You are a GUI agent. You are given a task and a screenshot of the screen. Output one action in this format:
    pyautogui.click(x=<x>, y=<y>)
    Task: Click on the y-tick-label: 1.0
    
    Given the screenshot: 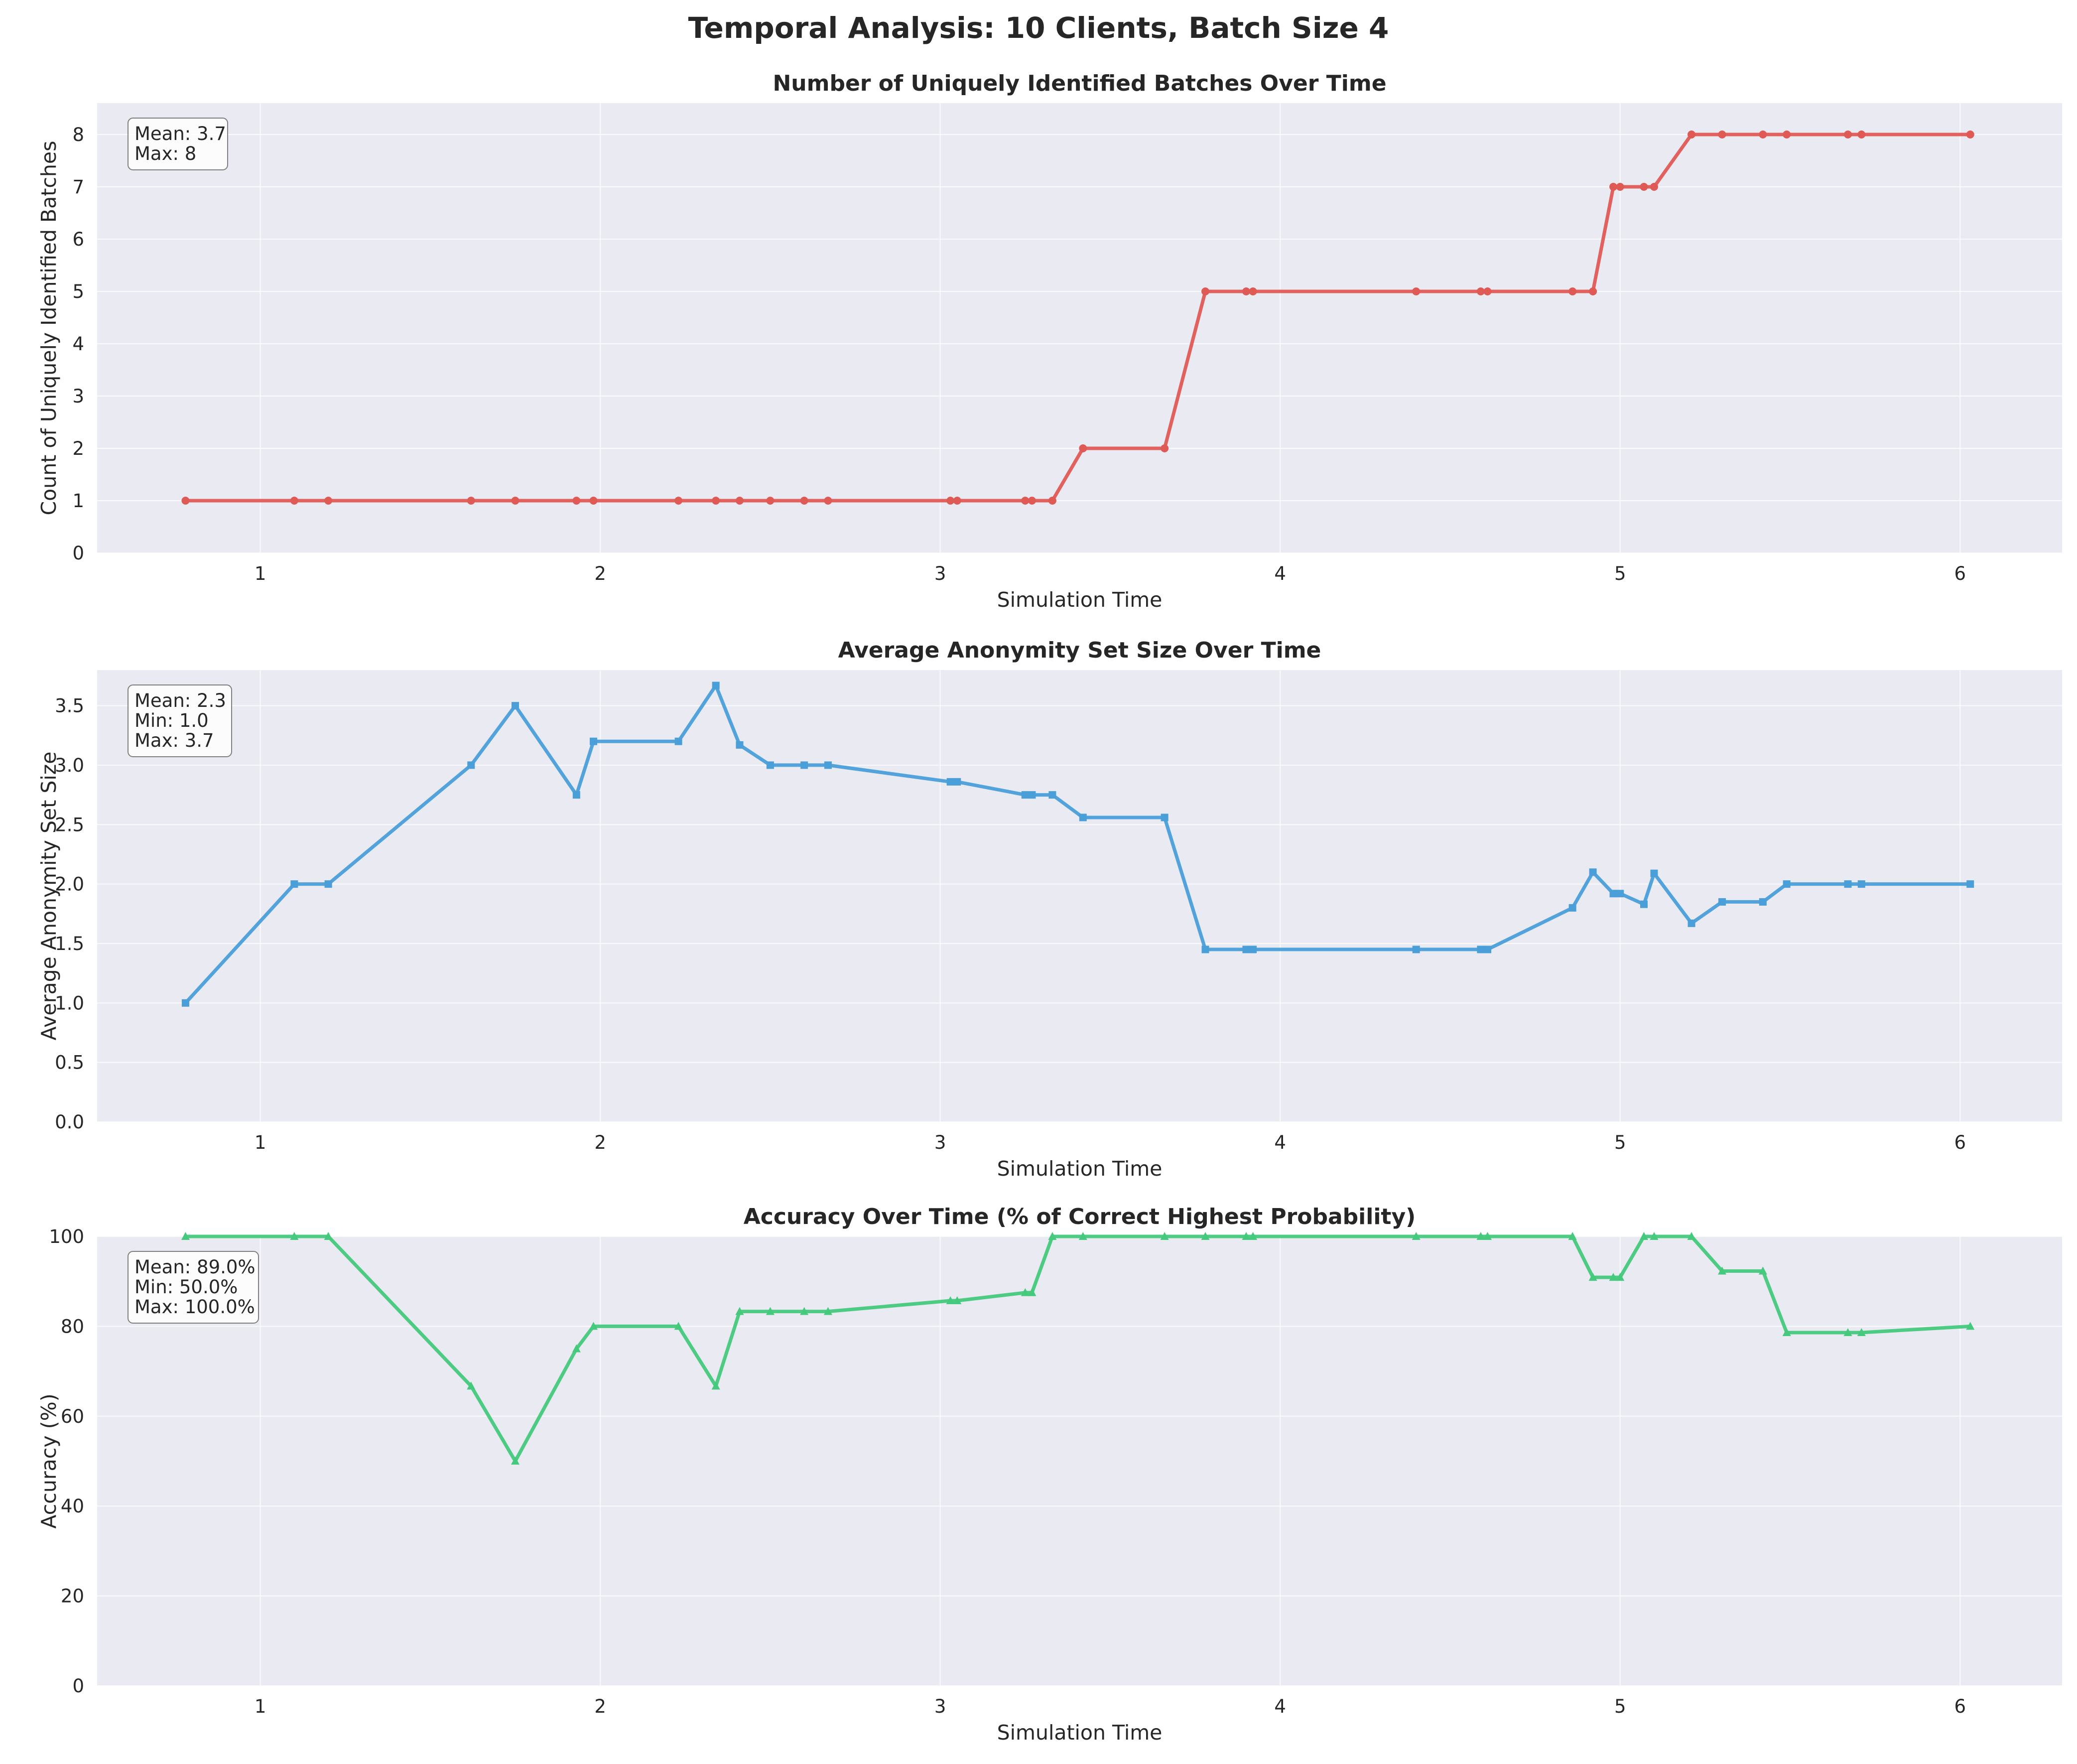 What is the action you would take?
    pyautogui.click(x=69, y=1003)
    